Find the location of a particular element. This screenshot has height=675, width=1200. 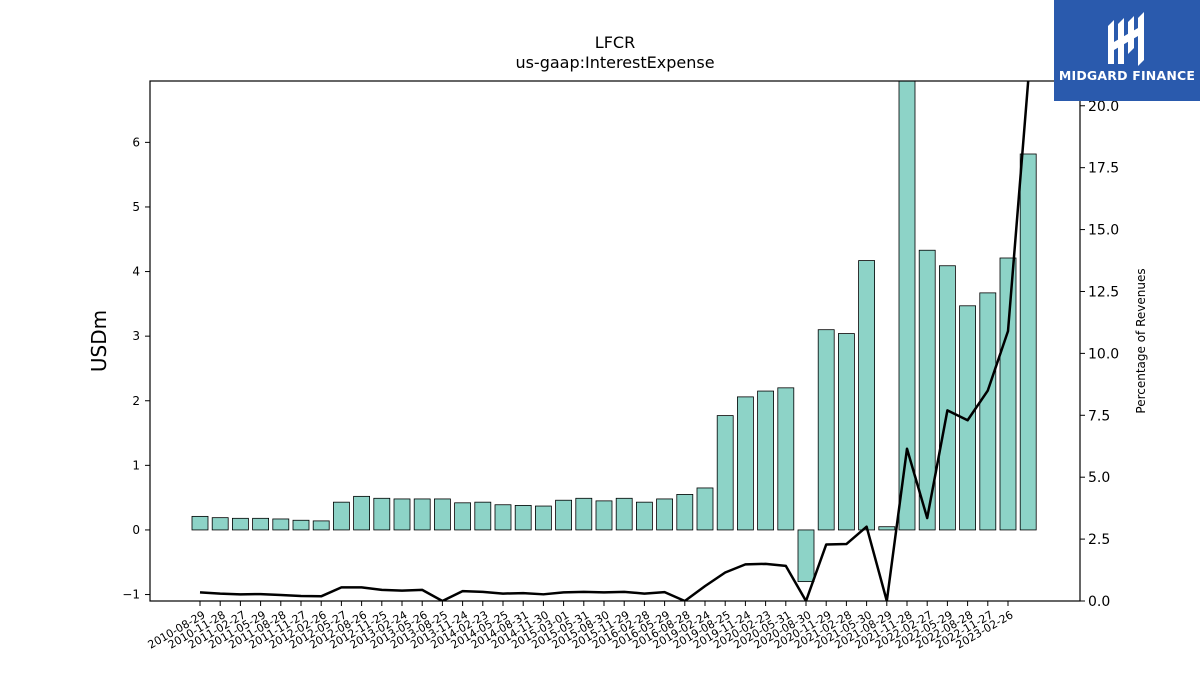

y-right-tick-label: 2.5 is located at coordinates (1099, 540).